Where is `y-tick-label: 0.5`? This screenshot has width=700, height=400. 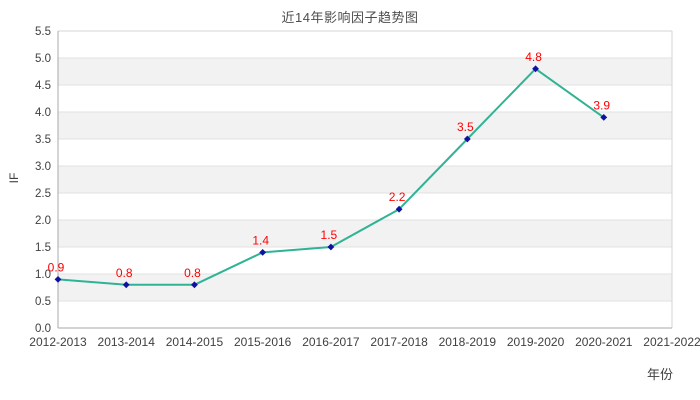
y-tick-label: 0.5 is located at coordinates (43, 302).